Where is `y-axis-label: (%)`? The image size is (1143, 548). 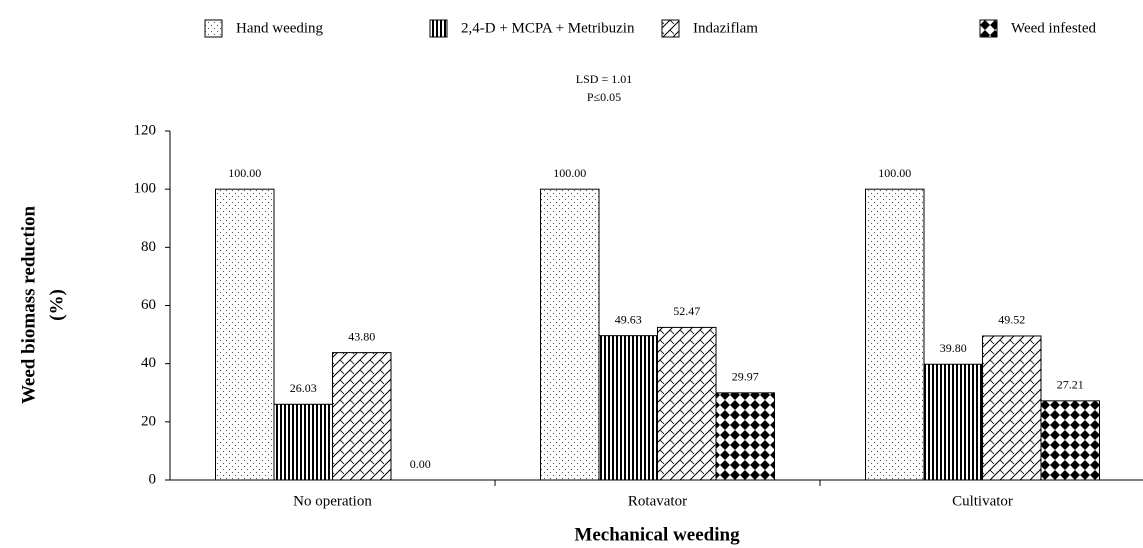 y-axis-label: (%) is located at coordinates (56, 305).